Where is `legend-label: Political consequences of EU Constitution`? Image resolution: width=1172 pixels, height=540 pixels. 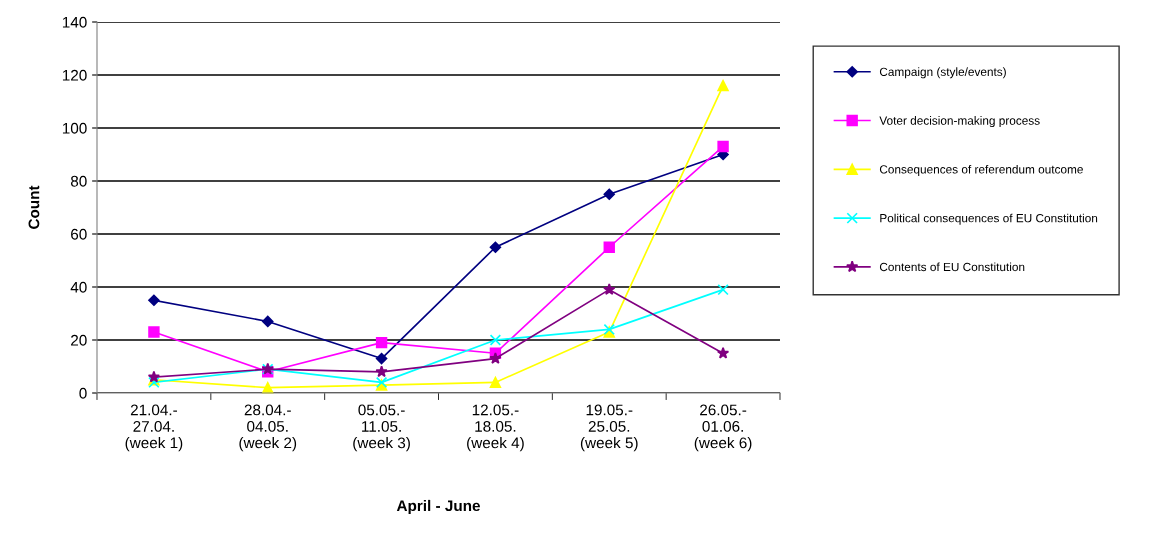 legend-label: Political consequences of EU Constitution is located at coordinates (989, 219).